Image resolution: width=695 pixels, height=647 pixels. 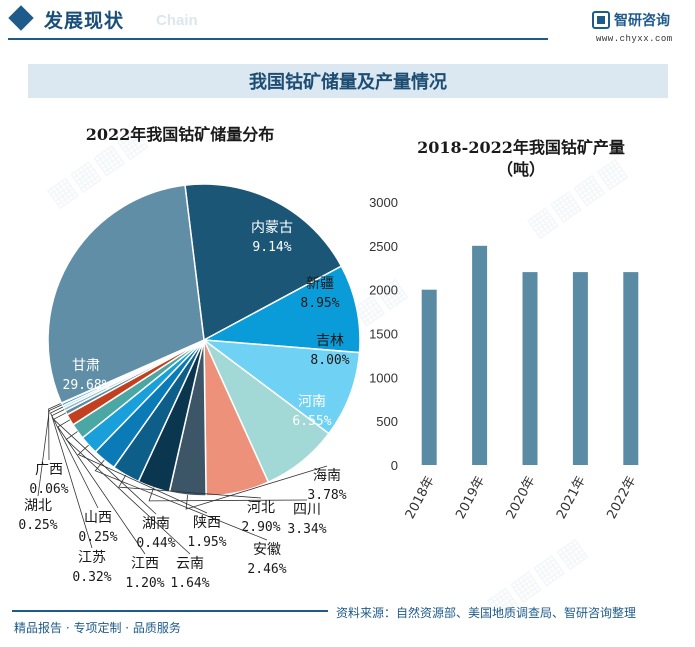 I want to click on pie-value-label: 0.44%, so click(x=155, y=543).